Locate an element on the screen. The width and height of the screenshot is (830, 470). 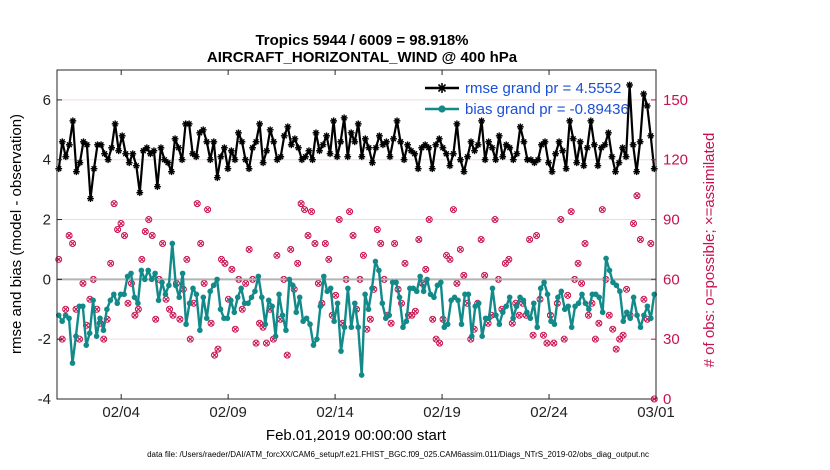
legend-rmse-marker is located at coordinates (442, 88).